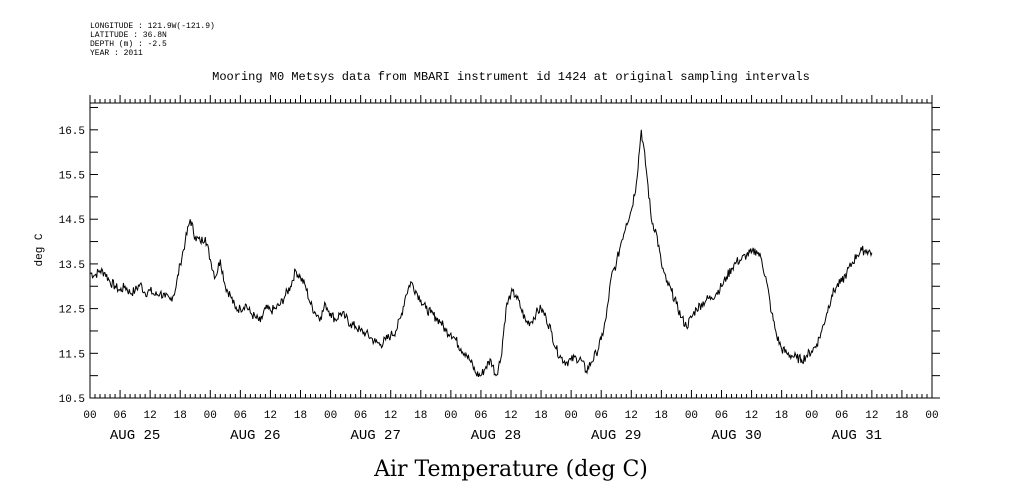 Image resolution: width=1009 pixels, height=504 pixels. Describe the element at coordinates (72, 355) in the screenshot. I see `y-tick-label: 11.5` at that location.